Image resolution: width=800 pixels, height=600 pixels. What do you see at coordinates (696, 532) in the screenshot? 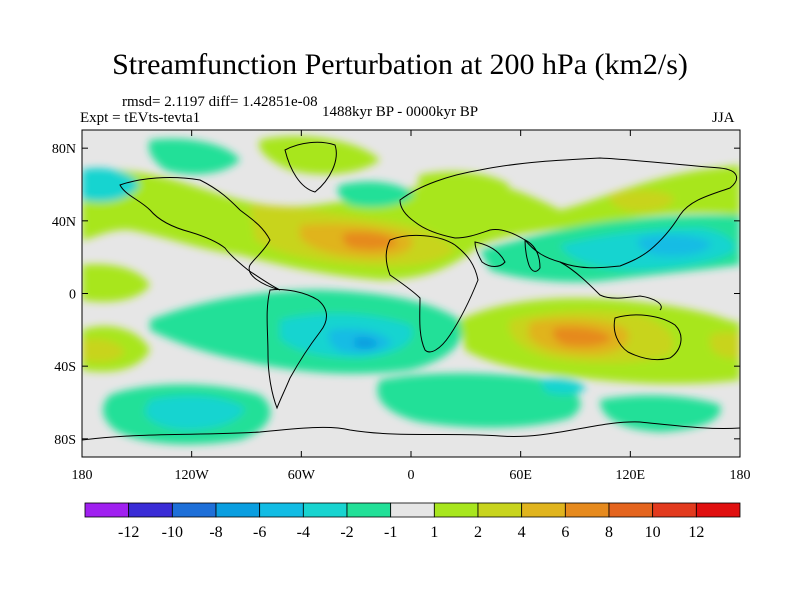
I see `colorbar-label: 12` at bounding box center [696, 532].